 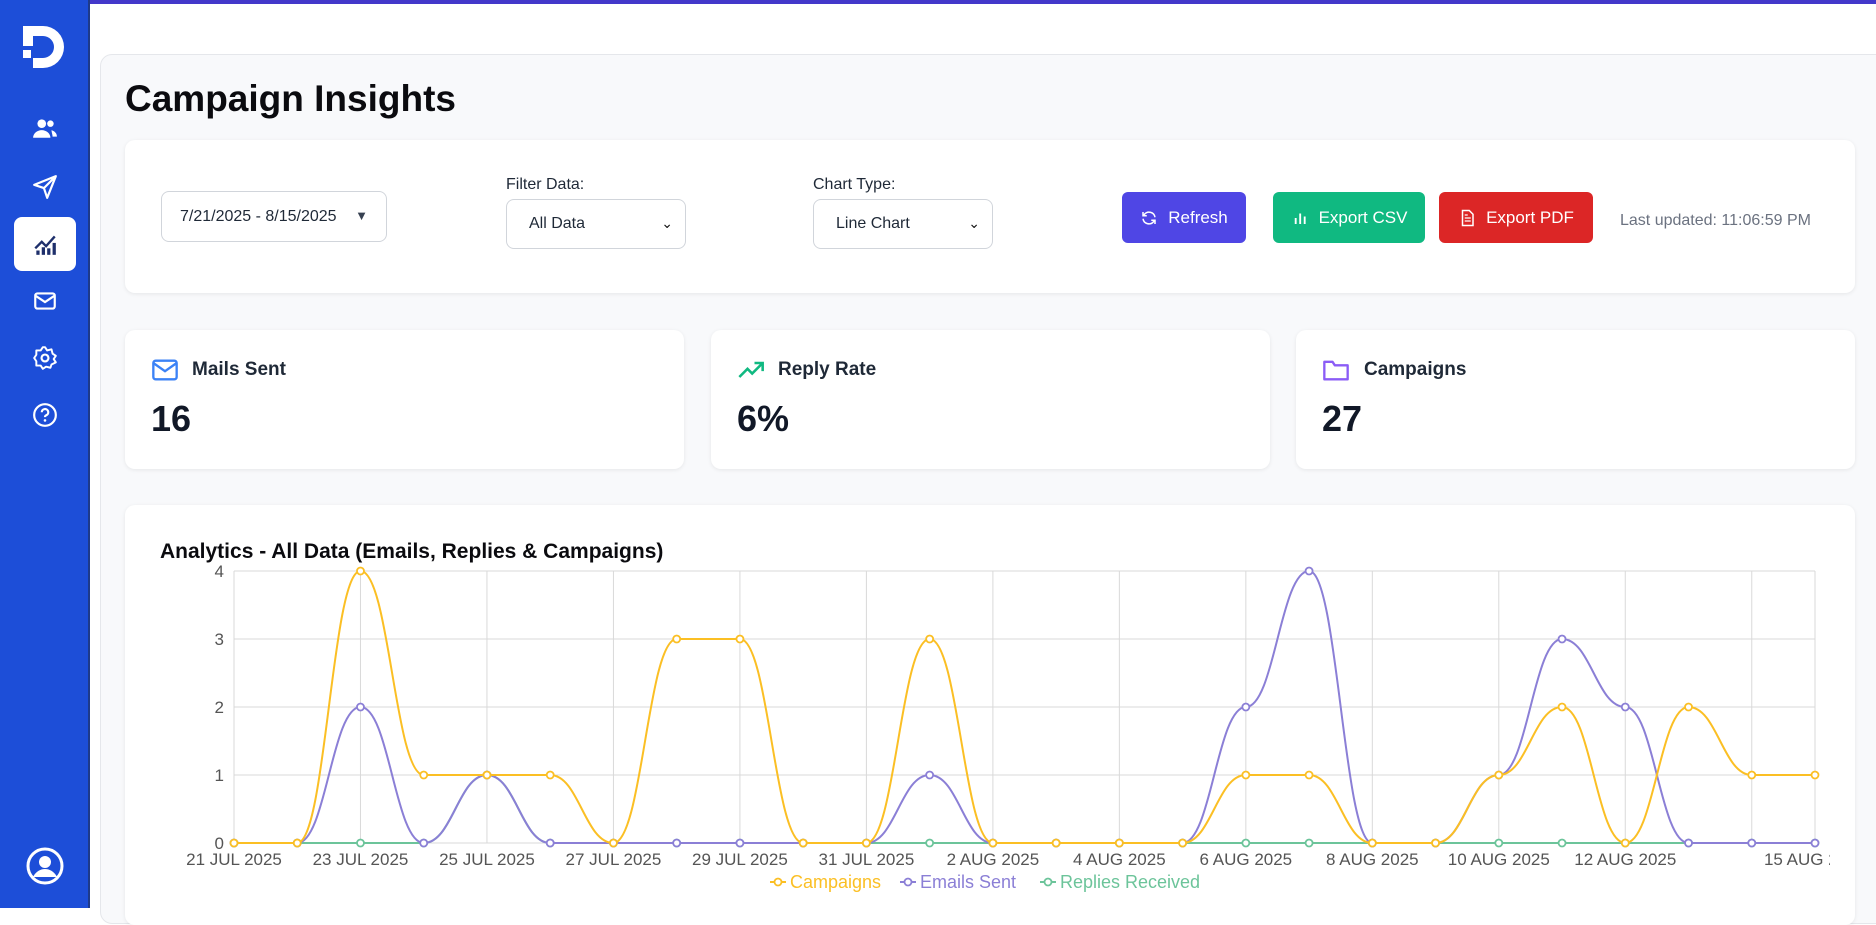 I want to click on stat-label: Campaigns, so click(x=1415, y=369).